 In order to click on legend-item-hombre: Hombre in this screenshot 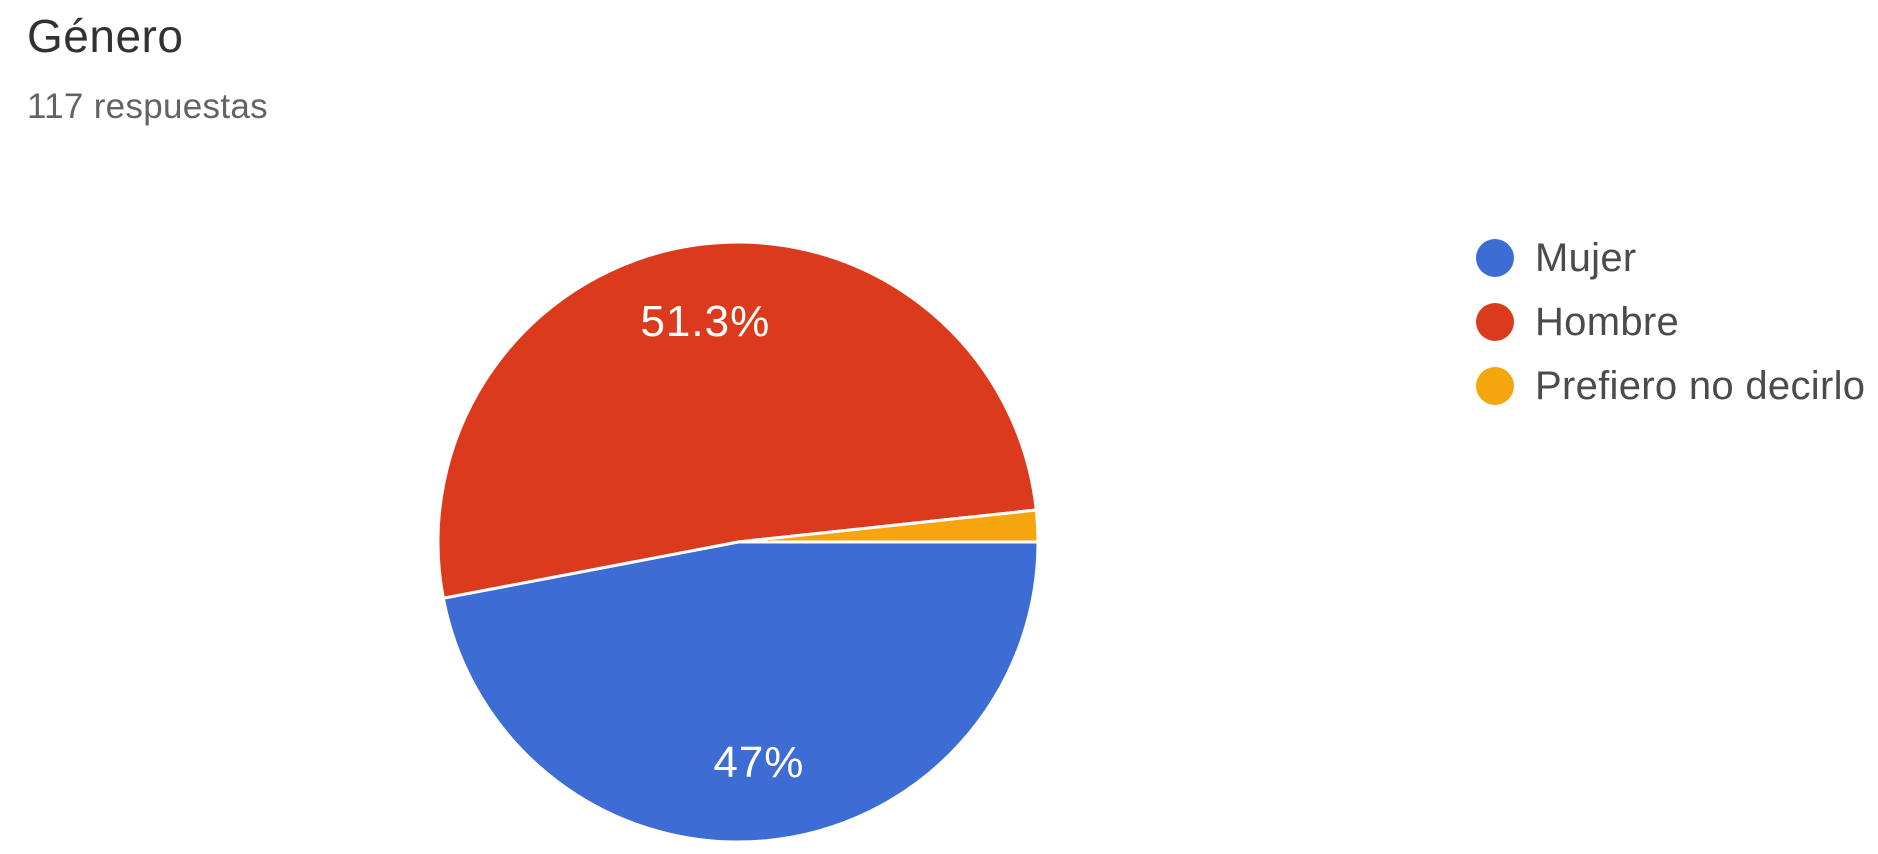, I will do `click(1670, 321)`.